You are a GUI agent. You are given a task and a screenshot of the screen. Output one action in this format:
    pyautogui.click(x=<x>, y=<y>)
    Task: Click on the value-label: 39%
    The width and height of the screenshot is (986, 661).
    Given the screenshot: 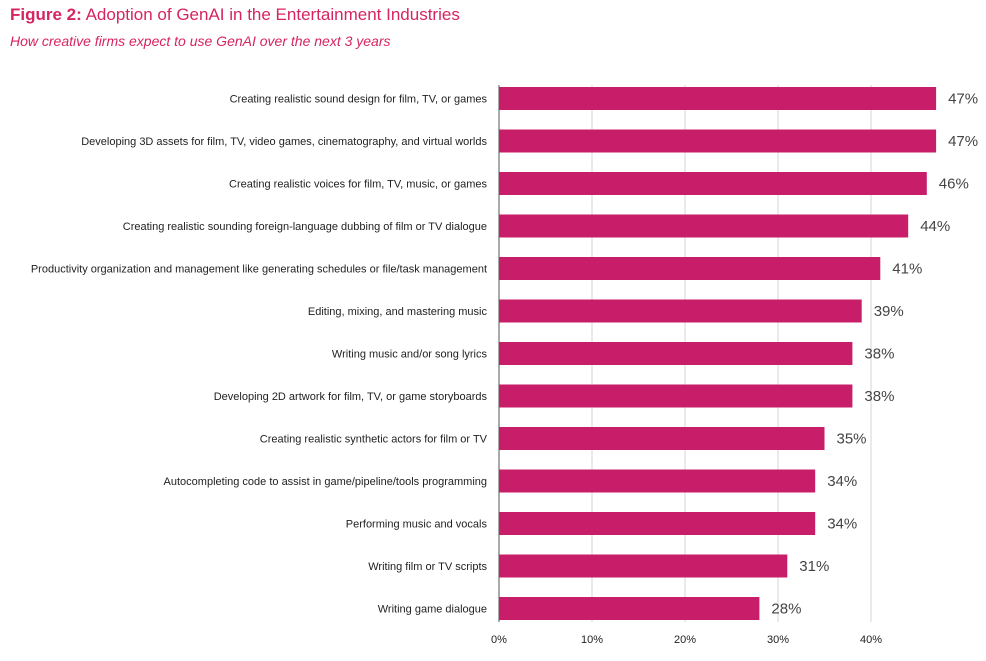 What is the action you would take?
    pyautogui.click(x=889, y=311)
    